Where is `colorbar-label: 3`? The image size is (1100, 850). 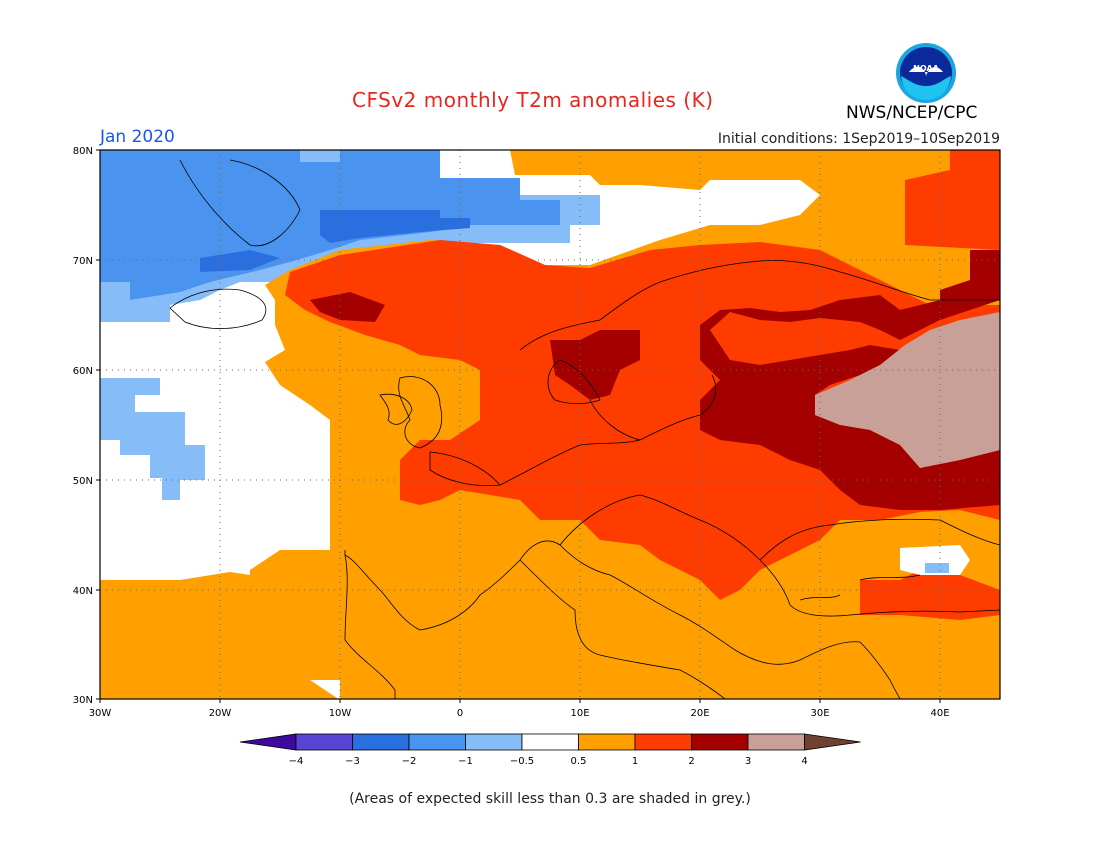
colorbar-label: 3 is located at coordinates (748, 761).